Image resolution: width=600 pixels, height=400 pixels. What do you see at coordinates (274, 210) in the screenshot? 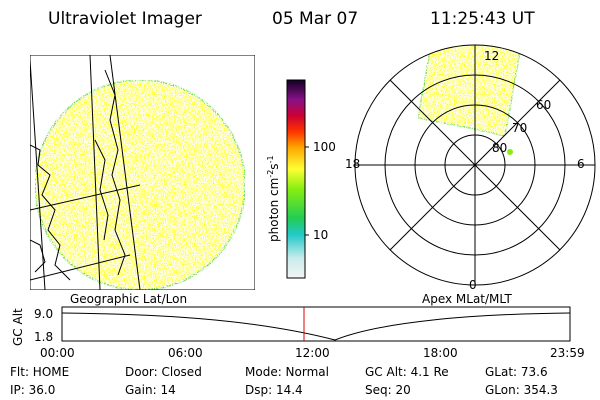
I see `unit: photon cm` at bounding box center [274, 210].